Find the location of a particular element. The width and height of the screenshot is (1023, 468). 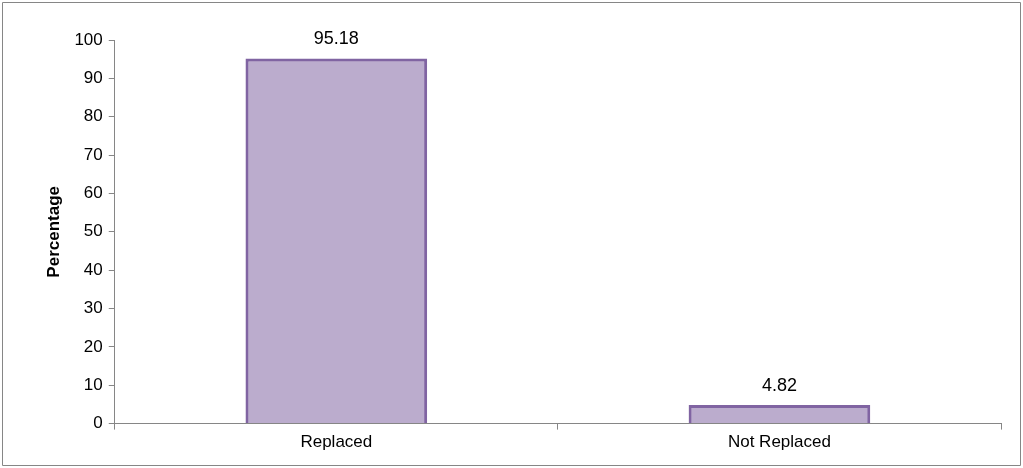

y-tick-label: 30 is located at coordinates (93, 308).